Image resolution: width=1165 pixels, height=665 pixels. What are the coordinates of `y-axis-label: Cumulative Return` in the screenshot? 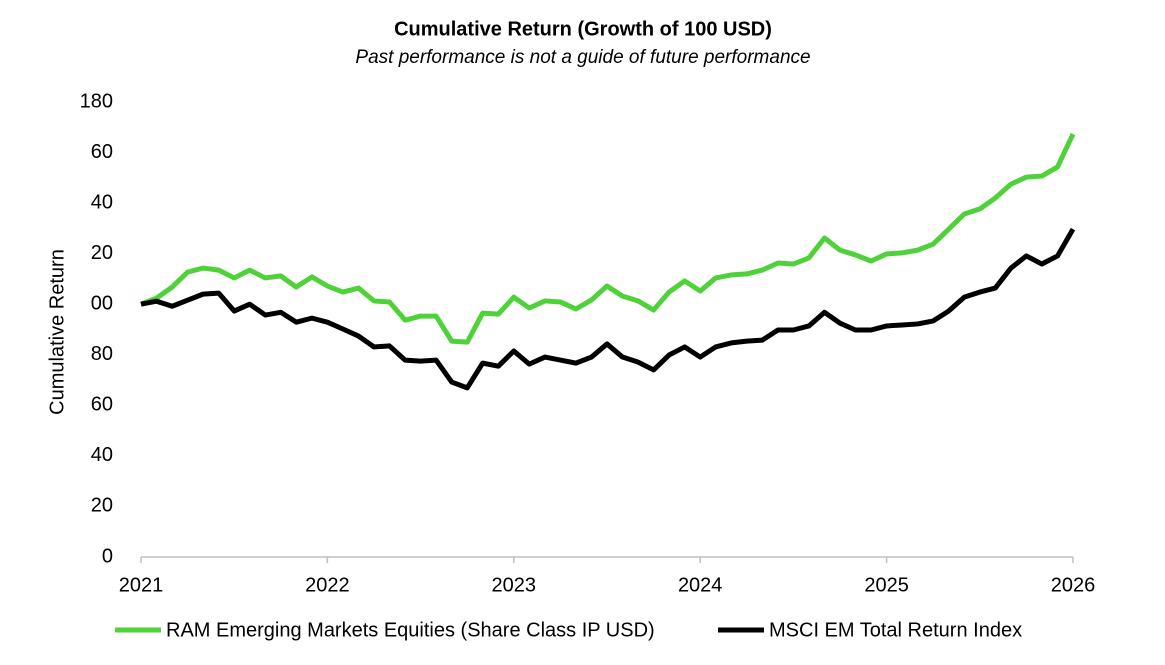 It's located at (57, 332).